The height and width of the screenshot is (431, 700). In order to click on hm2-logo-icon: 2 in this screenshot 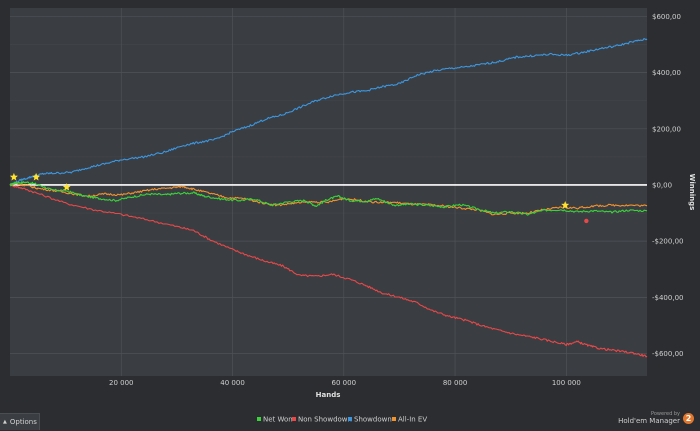, I will do `click(688, 418)`.